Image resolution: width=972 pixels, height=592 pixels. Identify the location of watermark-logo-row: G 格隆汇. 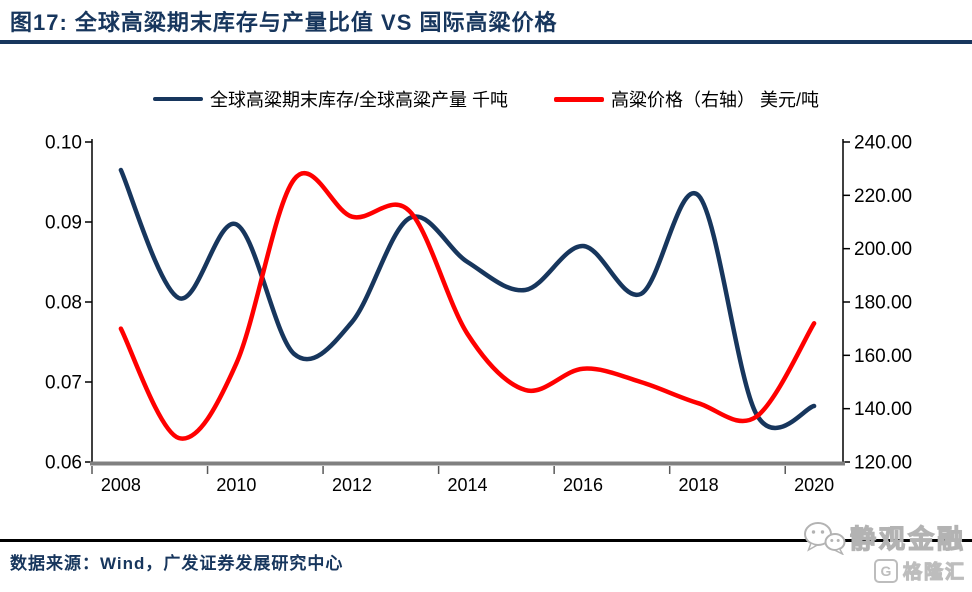
(884, 570).